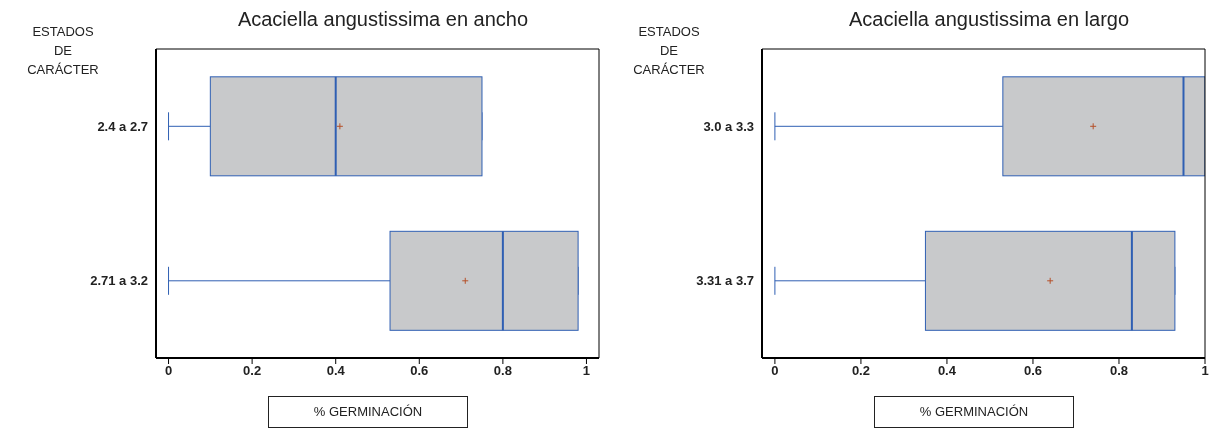  I want to click on y-tick-label: 3.31 a 3.7, so click(725, 281).